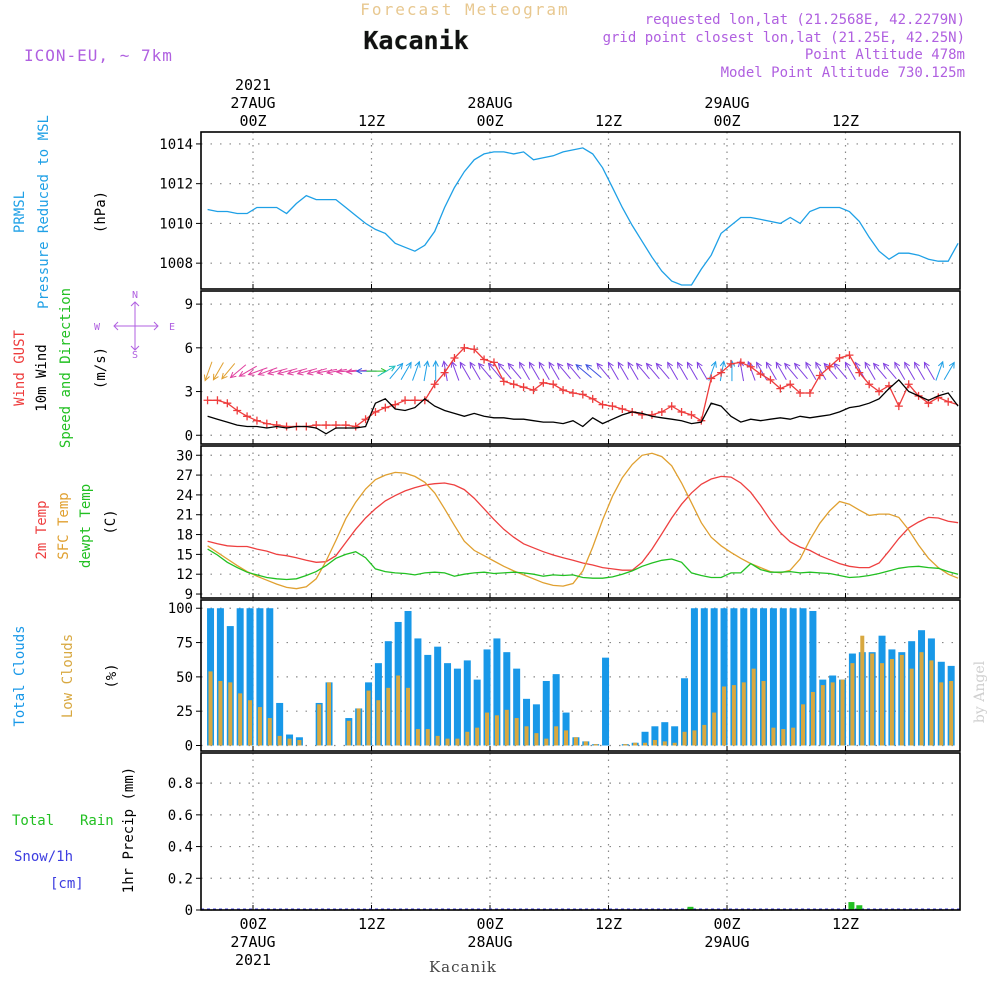 This screenshot has height=1000, width=1000. I want to click on temperature-frame, so click(580, 522).